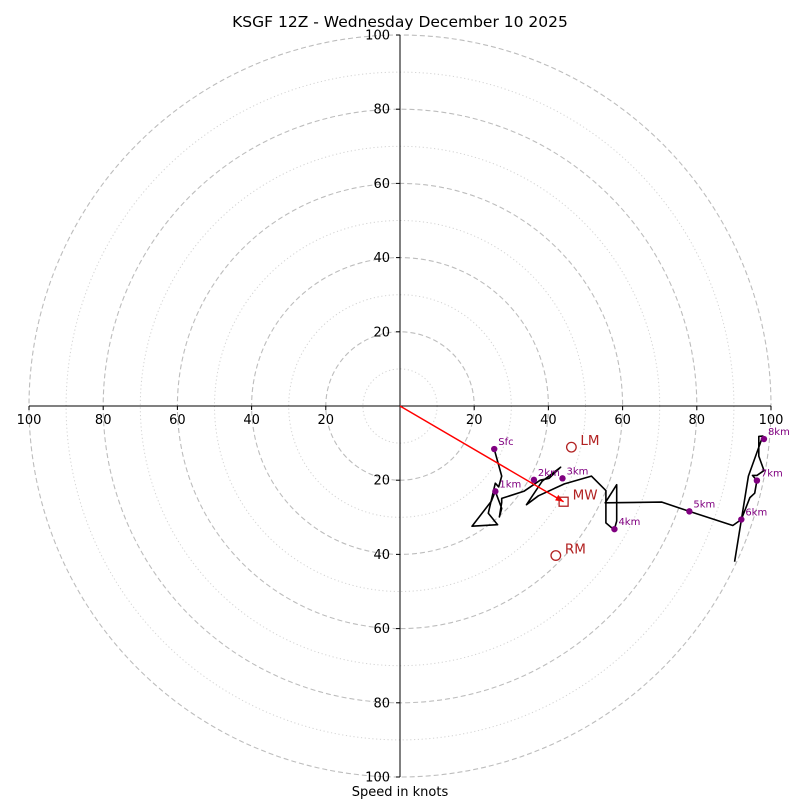 This screenshot has height=800, width=800. What do you see at coordinates (534, 480) in the screenshot?
I see `height-marker-2km` at bounding box center [534, 480].